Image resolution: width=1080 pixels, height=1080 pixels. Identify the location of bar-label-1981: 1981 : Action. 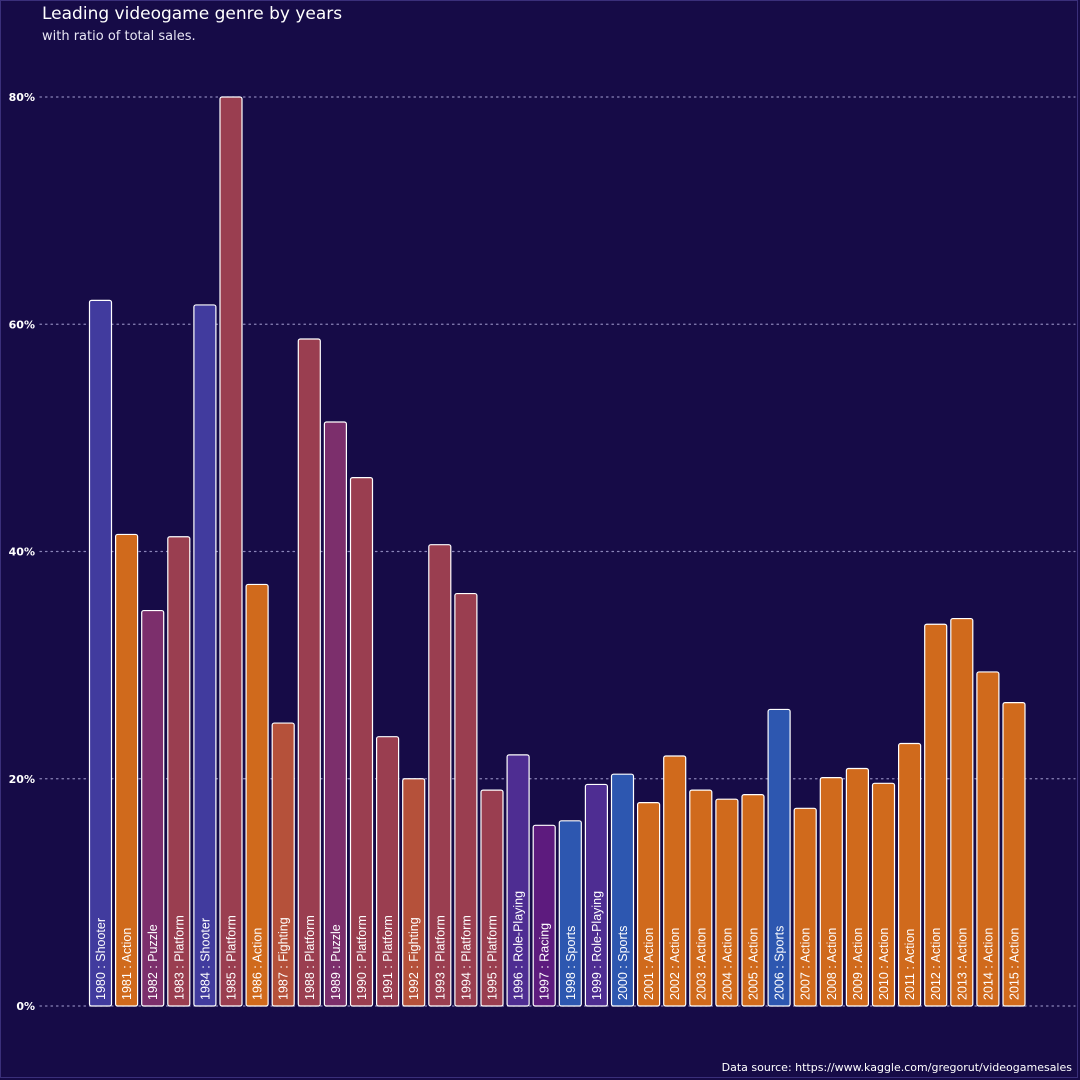
(127, 964).